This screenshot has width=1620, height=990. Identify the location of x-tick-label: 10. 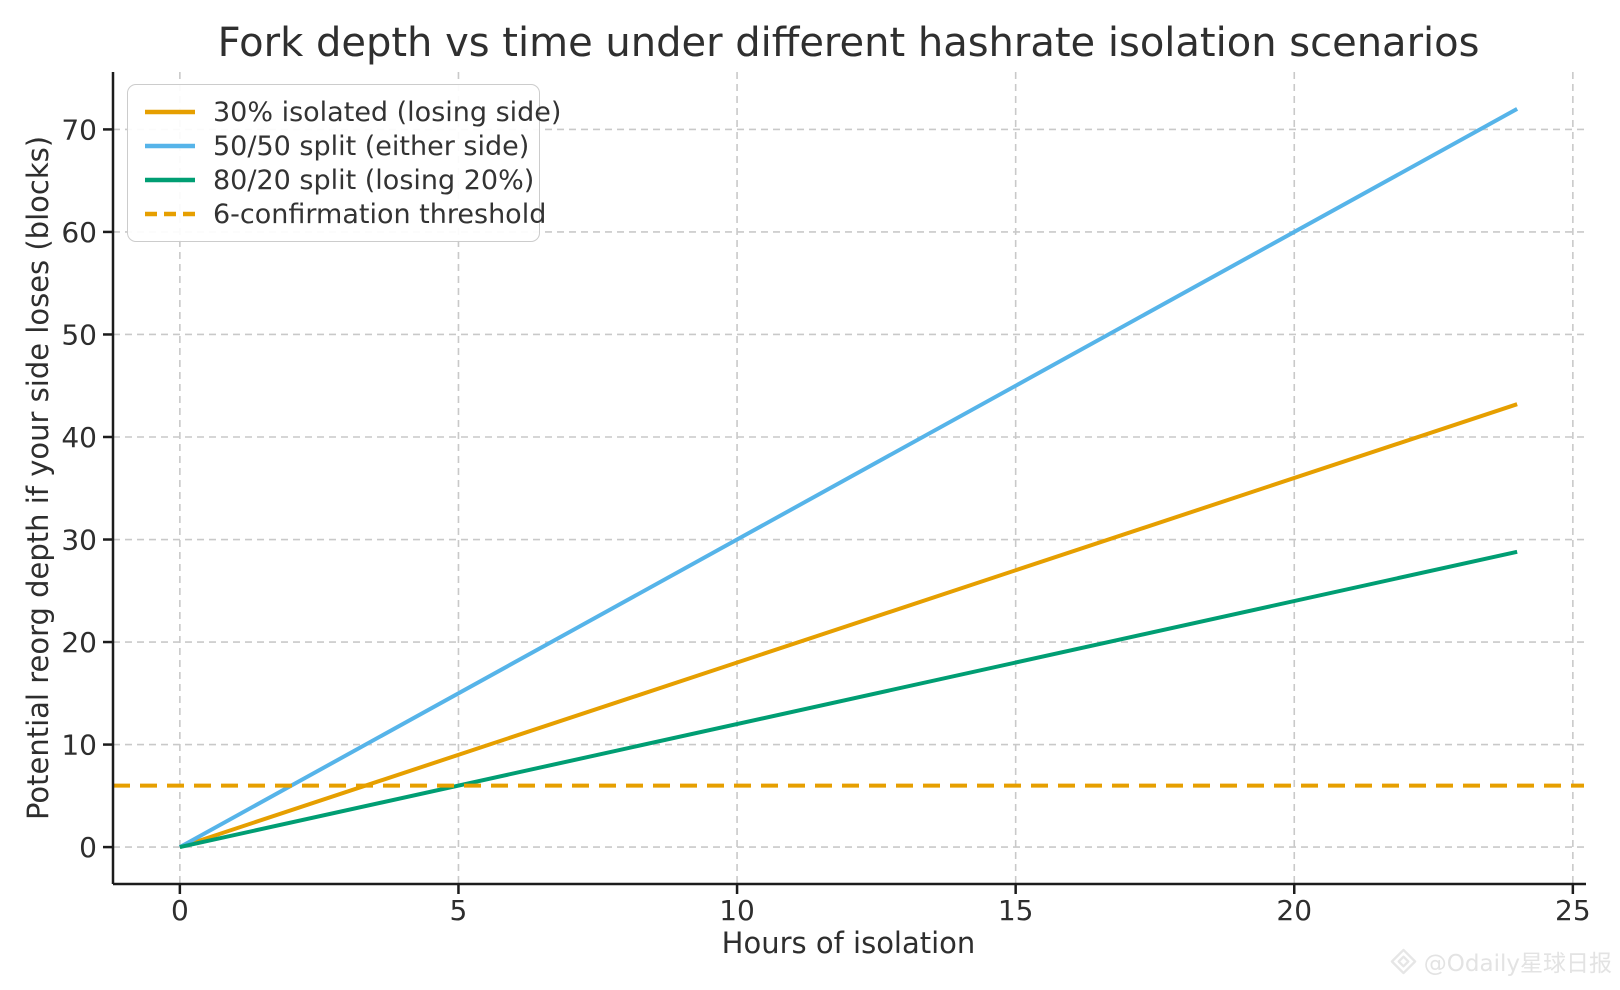
(737, 910).